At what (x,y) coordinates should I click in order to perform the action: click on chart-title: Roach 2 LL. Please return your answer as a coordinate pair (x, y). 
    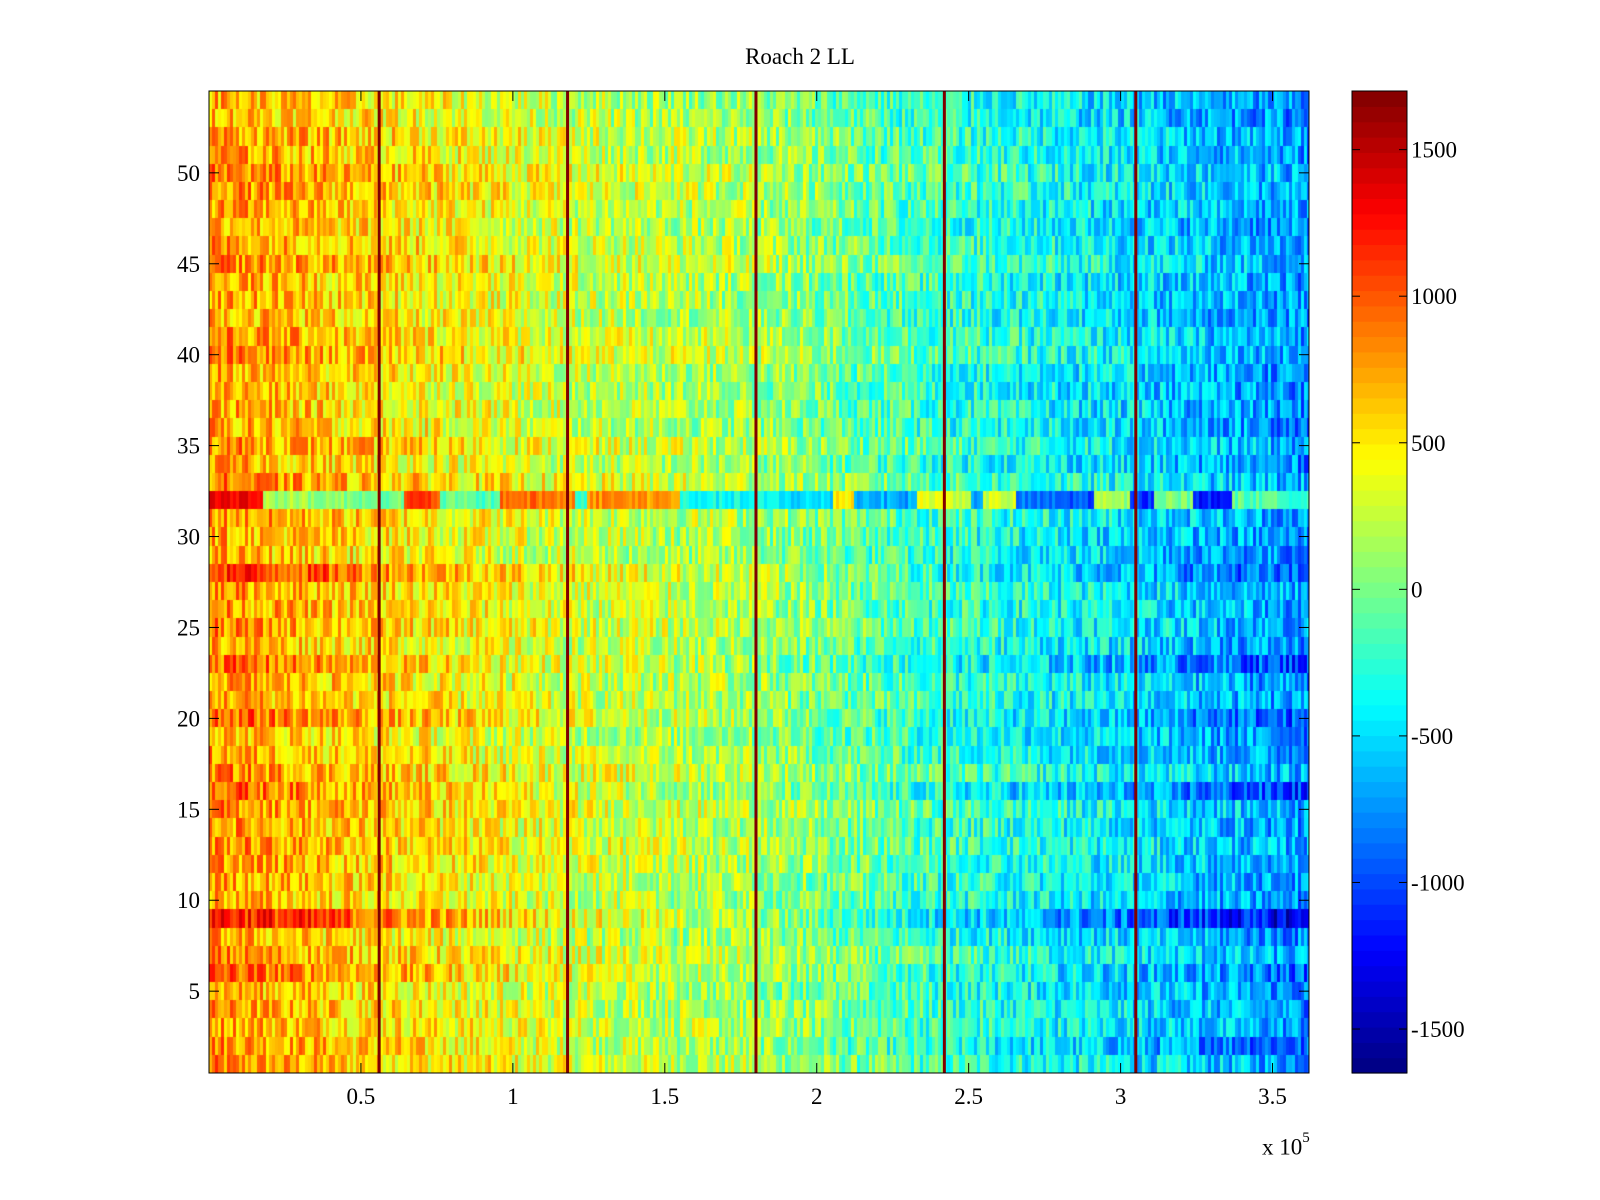
    Looking at the image, I should click on (800, 56).